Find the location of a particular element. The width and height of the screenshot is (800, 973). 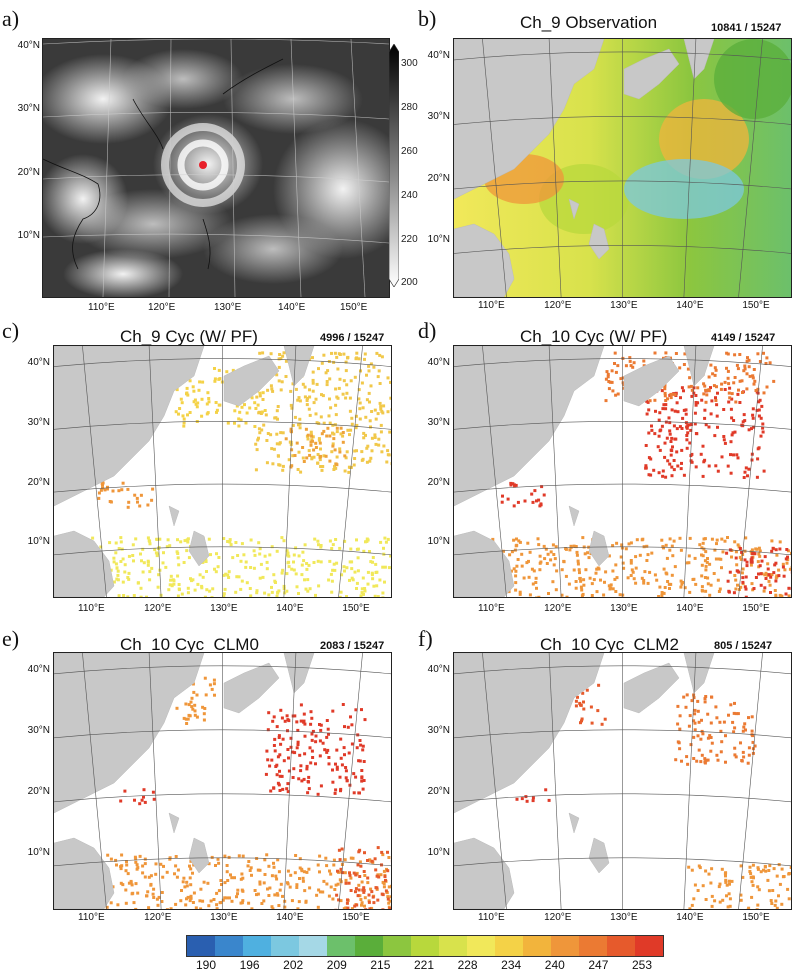

panel-d-lon-label: 110°E is located at coordinates (491, 608).